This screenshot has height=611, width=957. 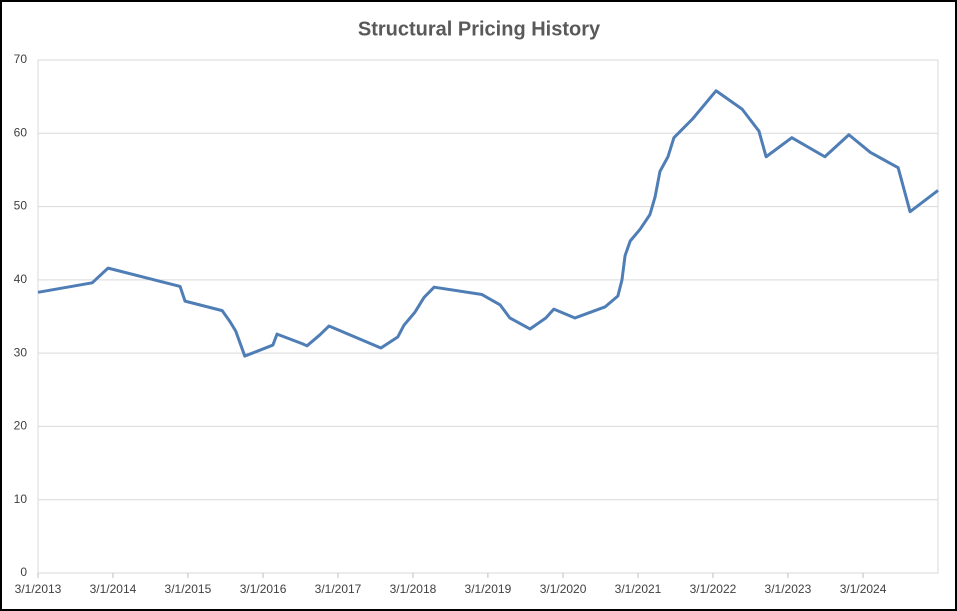 I want to click on x-tick-label: 3/1/2013, so click(x=38, y=589).